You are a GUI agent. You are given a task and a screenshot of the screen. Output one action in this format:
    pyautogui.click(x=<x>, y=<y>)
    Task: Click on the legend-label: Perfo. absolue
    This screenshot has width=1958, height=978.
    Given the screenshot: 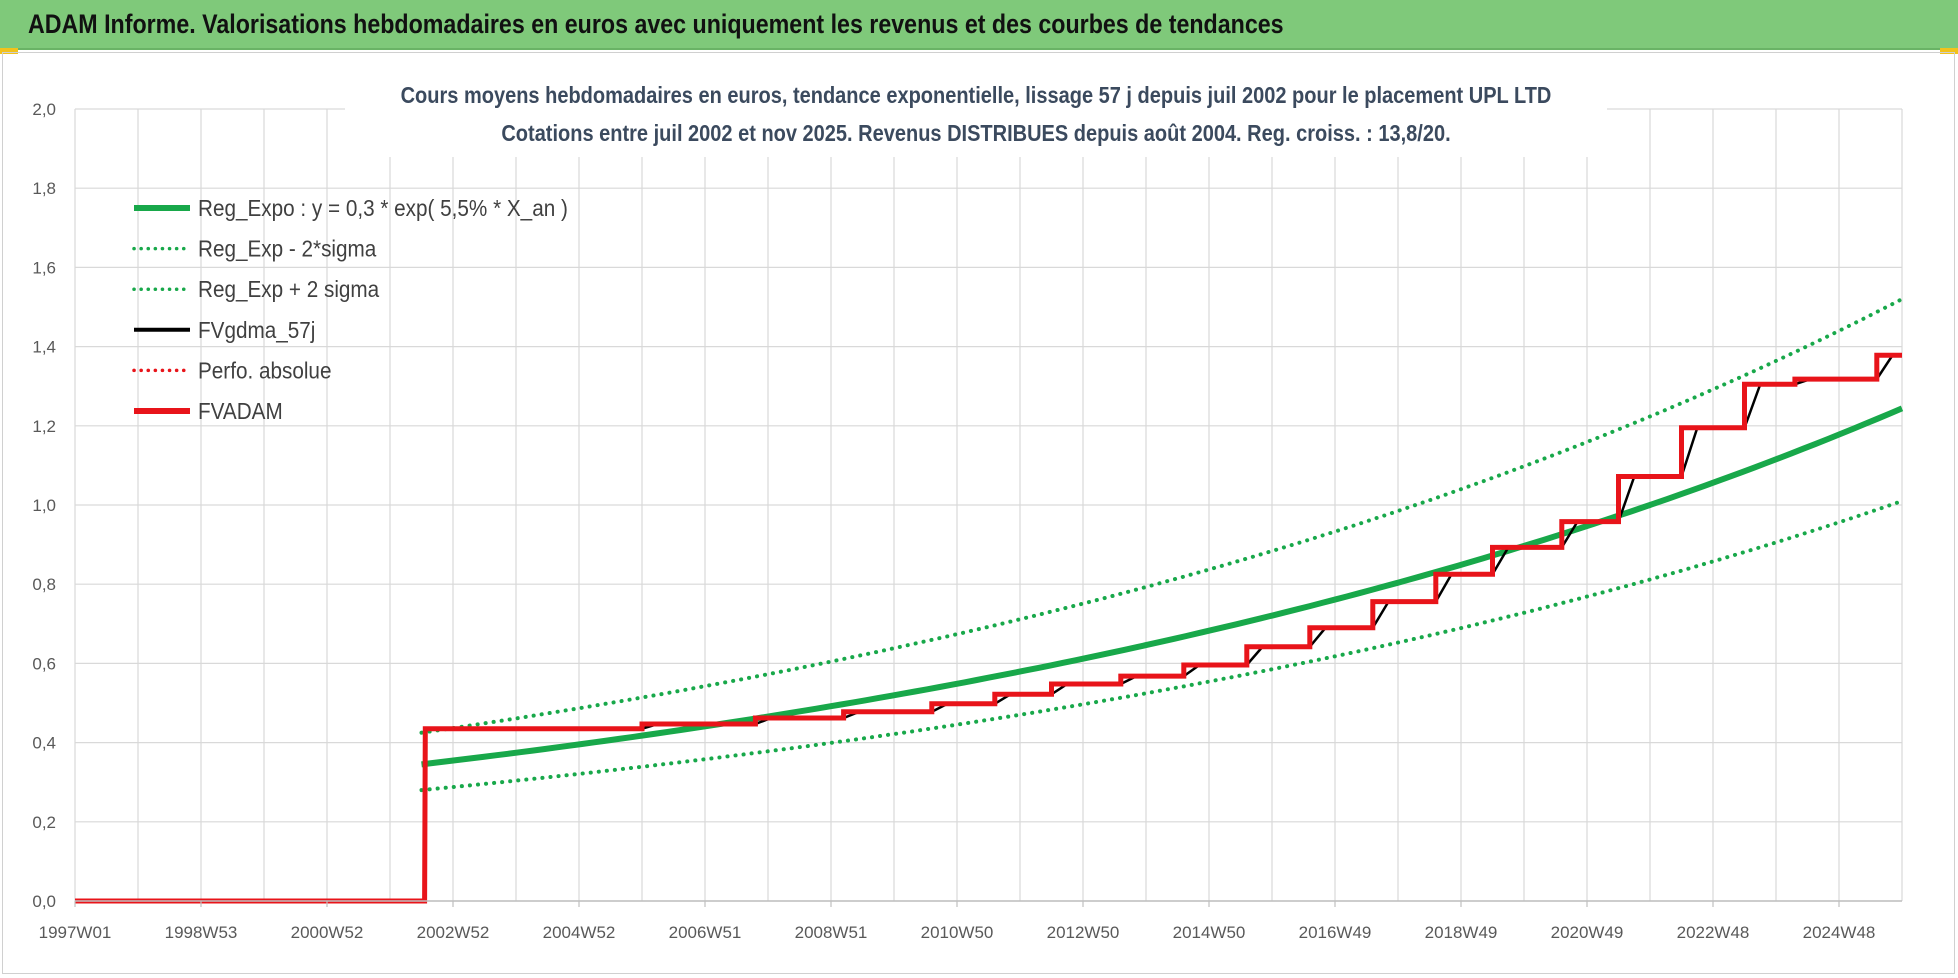 What is the action you would take?
    pyautogui.click(x=264, y=370)
    